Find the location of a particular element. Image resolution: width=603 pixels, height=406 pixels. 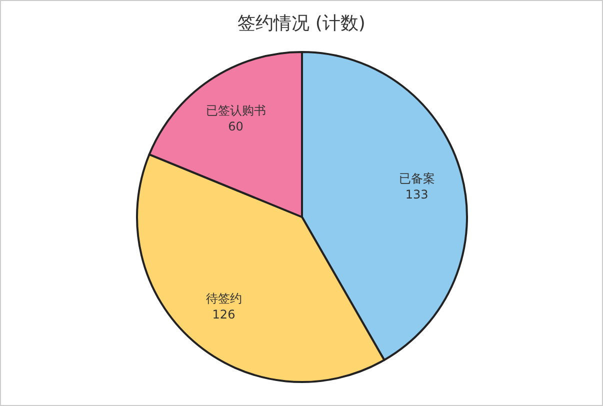

chart-title: 签约情况 (计数) is located at coordinates (302, 23).